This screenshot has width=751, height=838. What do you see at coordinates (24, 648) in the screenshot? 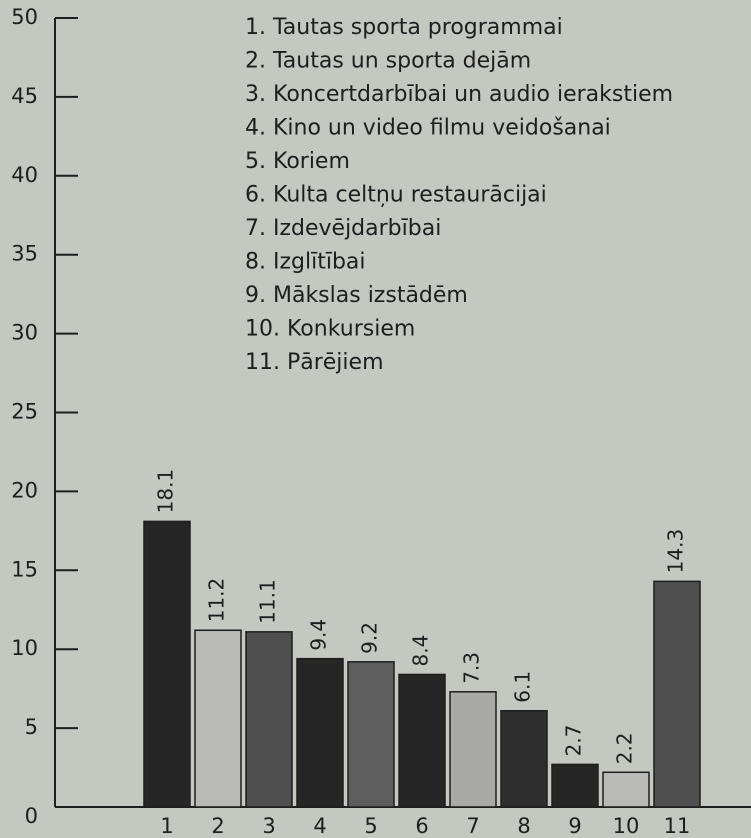
I see `y-tick-label: 10` at bounding box center [24, 648].